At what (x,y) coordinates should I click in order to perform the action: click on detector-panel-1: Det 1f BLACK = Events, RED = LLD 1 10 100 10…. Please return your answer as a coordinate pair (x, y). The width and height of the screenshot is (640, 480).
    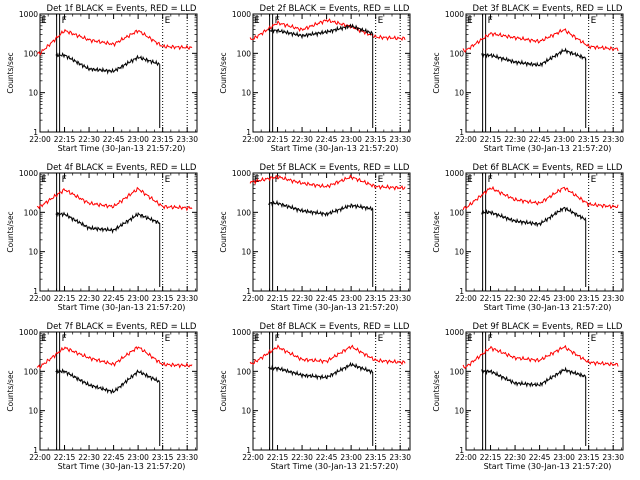
    Looking at the image, I should click on (102, 78).